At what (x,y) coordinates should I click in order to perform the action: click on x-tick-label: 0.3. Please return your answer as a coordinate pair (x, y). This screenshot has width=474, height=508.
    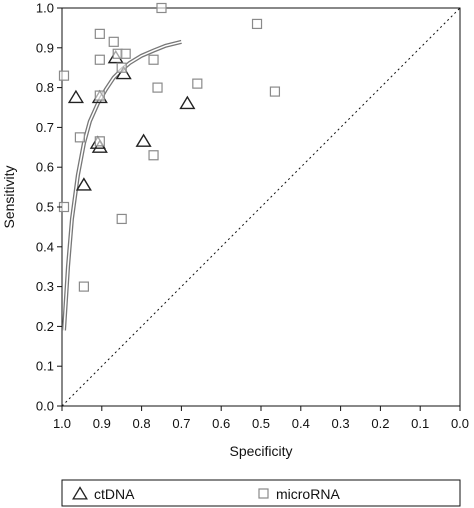
    Looking at the image, I should click on (341, 423).